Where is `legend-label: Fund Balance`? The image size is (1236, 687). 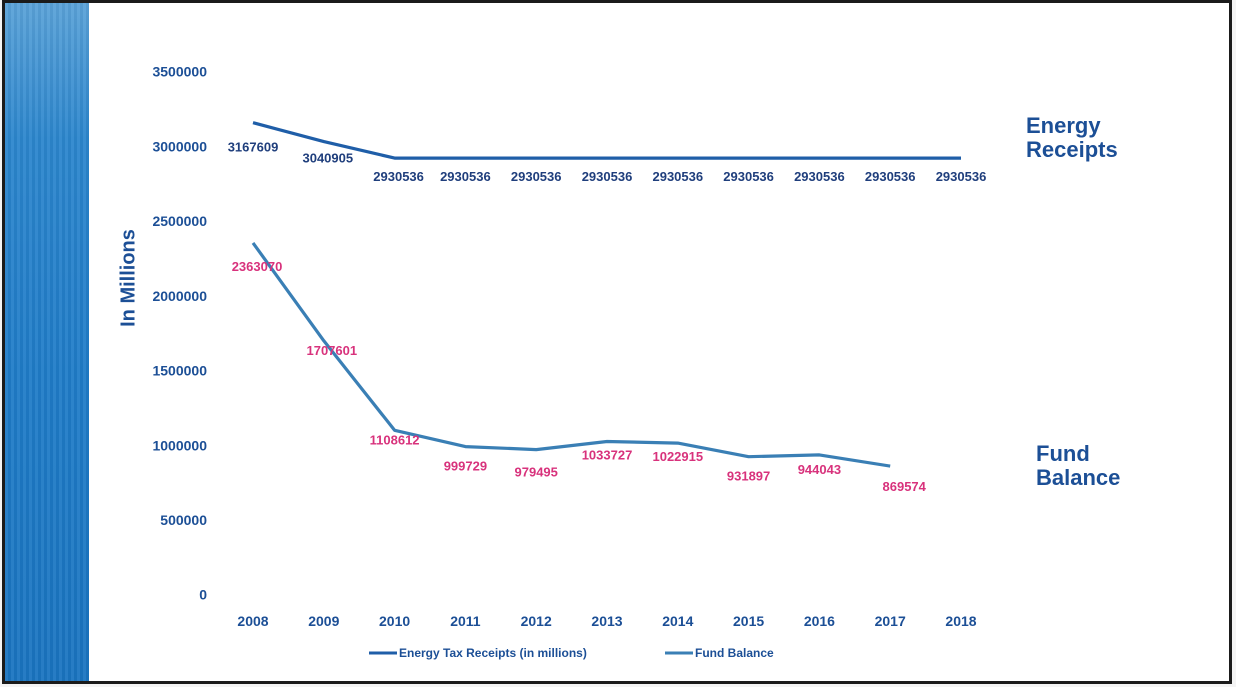 legend-label: Fund Balance is located at coordinates (734, 653).